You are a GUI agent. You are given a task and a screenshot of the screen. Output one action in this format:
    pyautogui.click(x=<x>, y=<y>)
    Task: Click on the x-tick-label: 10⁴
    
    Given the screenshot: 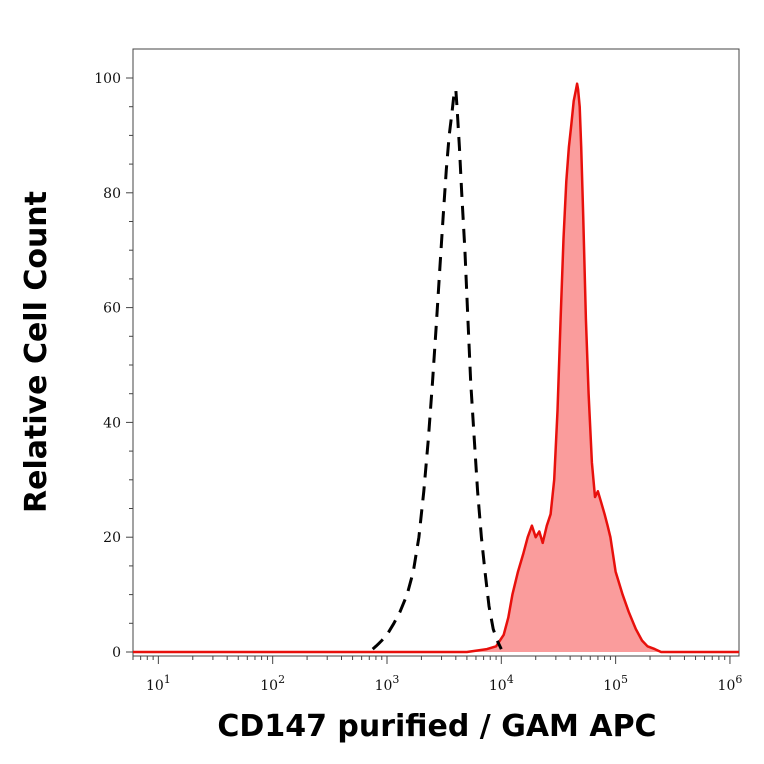 What is the action you would take?
    pyautogui.click(x=501, y=683)
    